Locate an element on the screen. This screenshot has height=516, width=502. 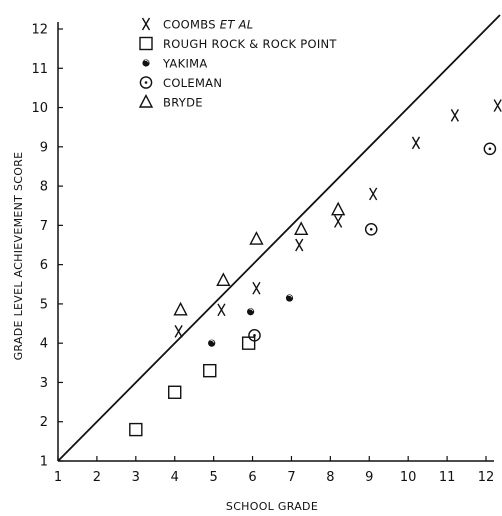
x-tick-label: 10 is located at coordinates (408, 477).